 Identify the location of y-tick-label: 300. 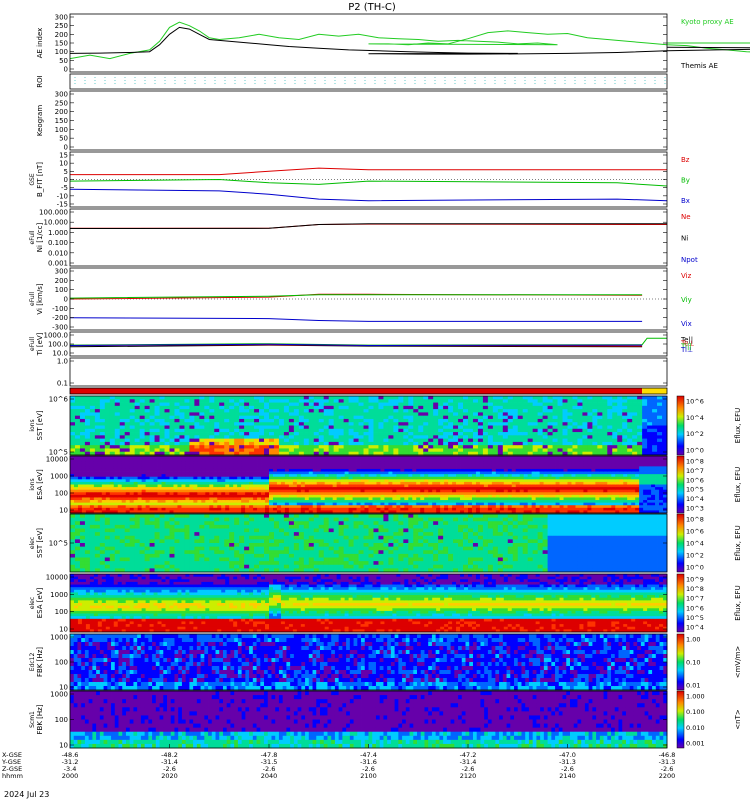
(61, 272).